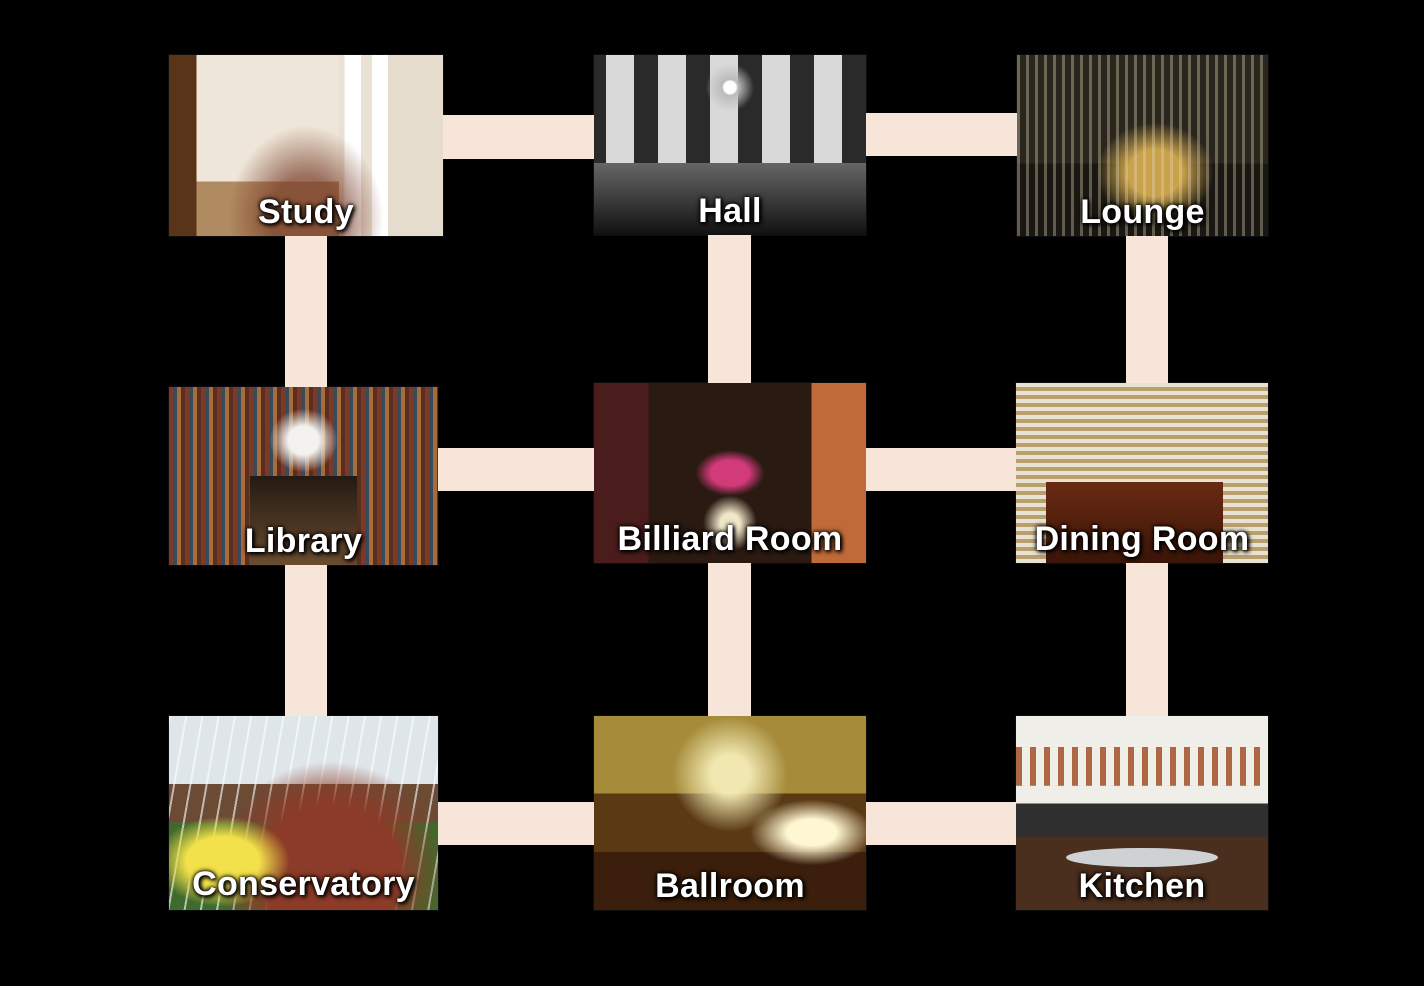 This screenshot has height=986, width=1424. I want to click on billiard-room-image, so click(730, 473).